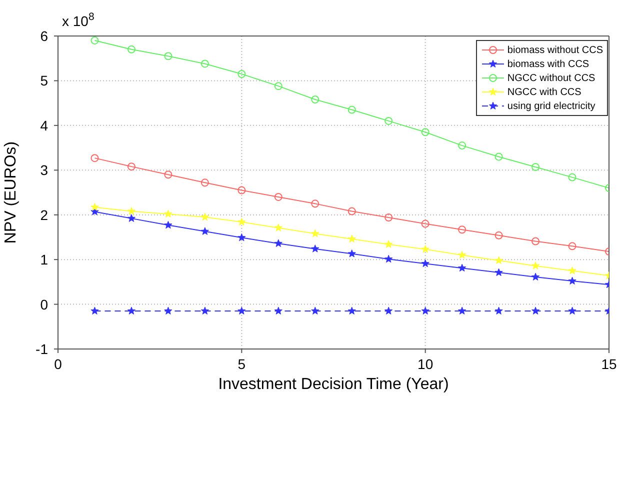 The height and width of the screenshot is (477, 623). I want to click on x-tick-label: 5, so click(242, 364).